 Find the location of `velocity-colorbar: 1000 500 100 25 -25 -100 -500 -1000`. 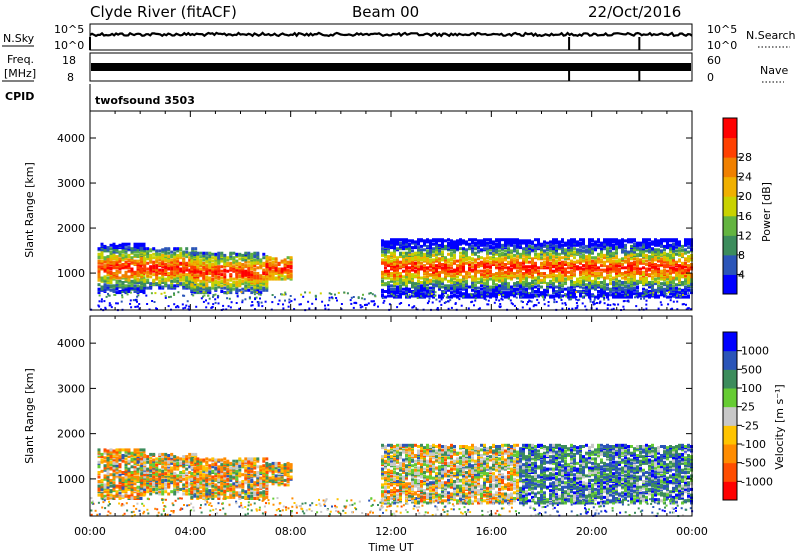

velocity-colorbar: 1000 500 100 25 -25 -100 -500 -1000 is located at coordinates (747, 416).